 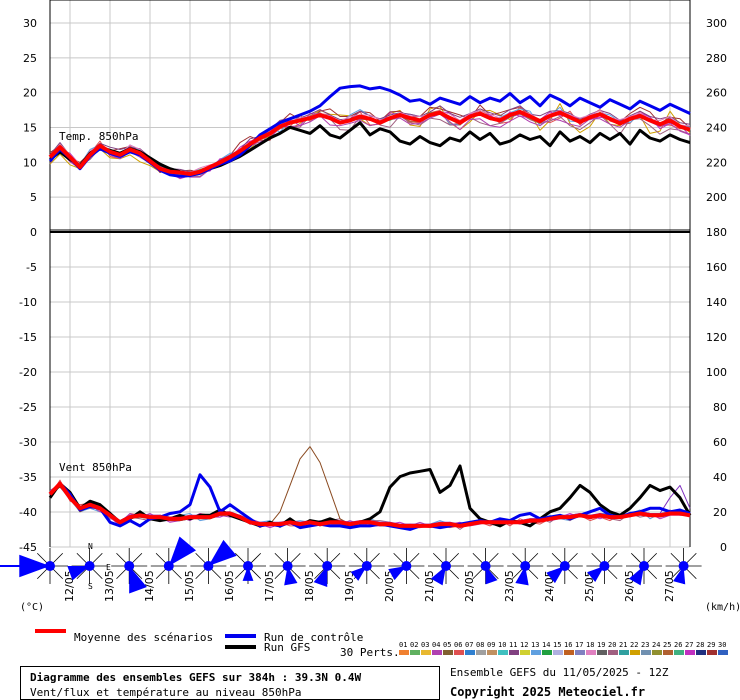 I want to click on wind-panel-label: Vent 850hPa, so click(x=95, y=467).